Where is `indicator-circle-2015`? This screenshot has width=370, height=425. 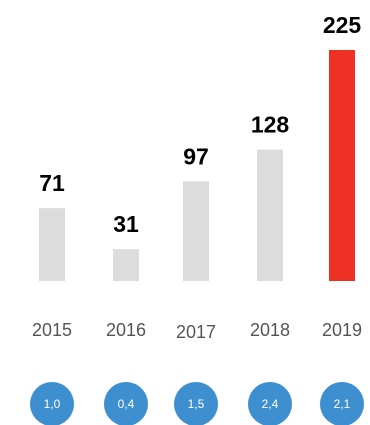
indicator-circle-2015 is located at coordinates (52, 403).